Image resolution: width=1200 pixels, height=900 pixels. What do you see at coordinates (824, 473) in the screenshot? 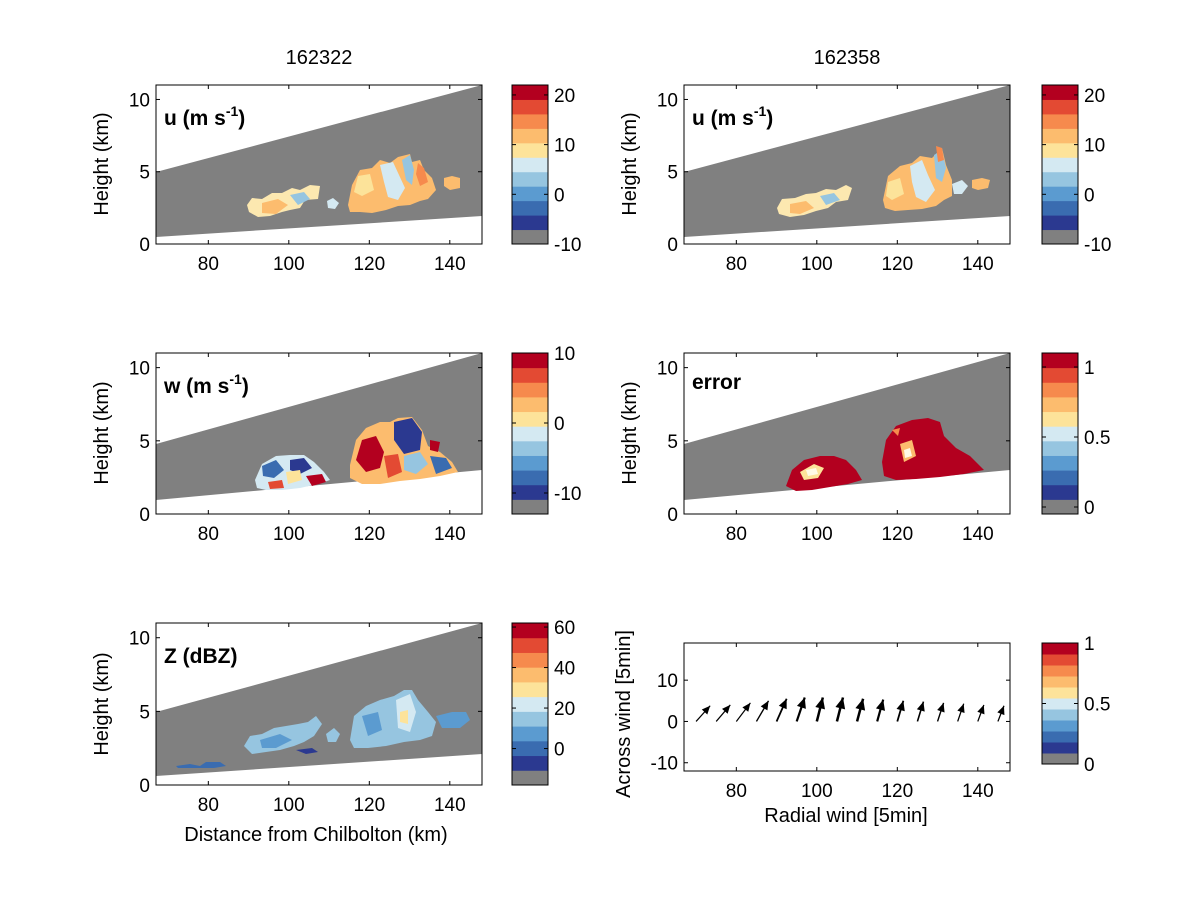
I see `echo-cell-west` at bounding box center [824, 473].